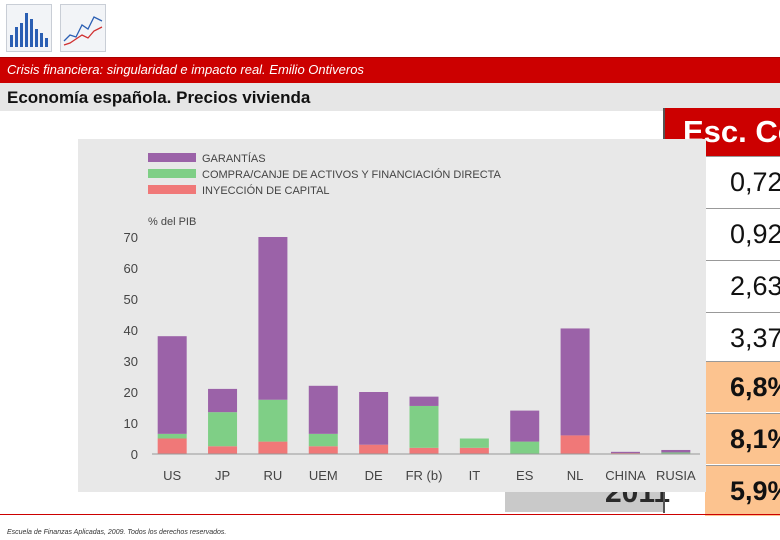  I want to click on side-table-value: 5,9%, so click(755, 491).